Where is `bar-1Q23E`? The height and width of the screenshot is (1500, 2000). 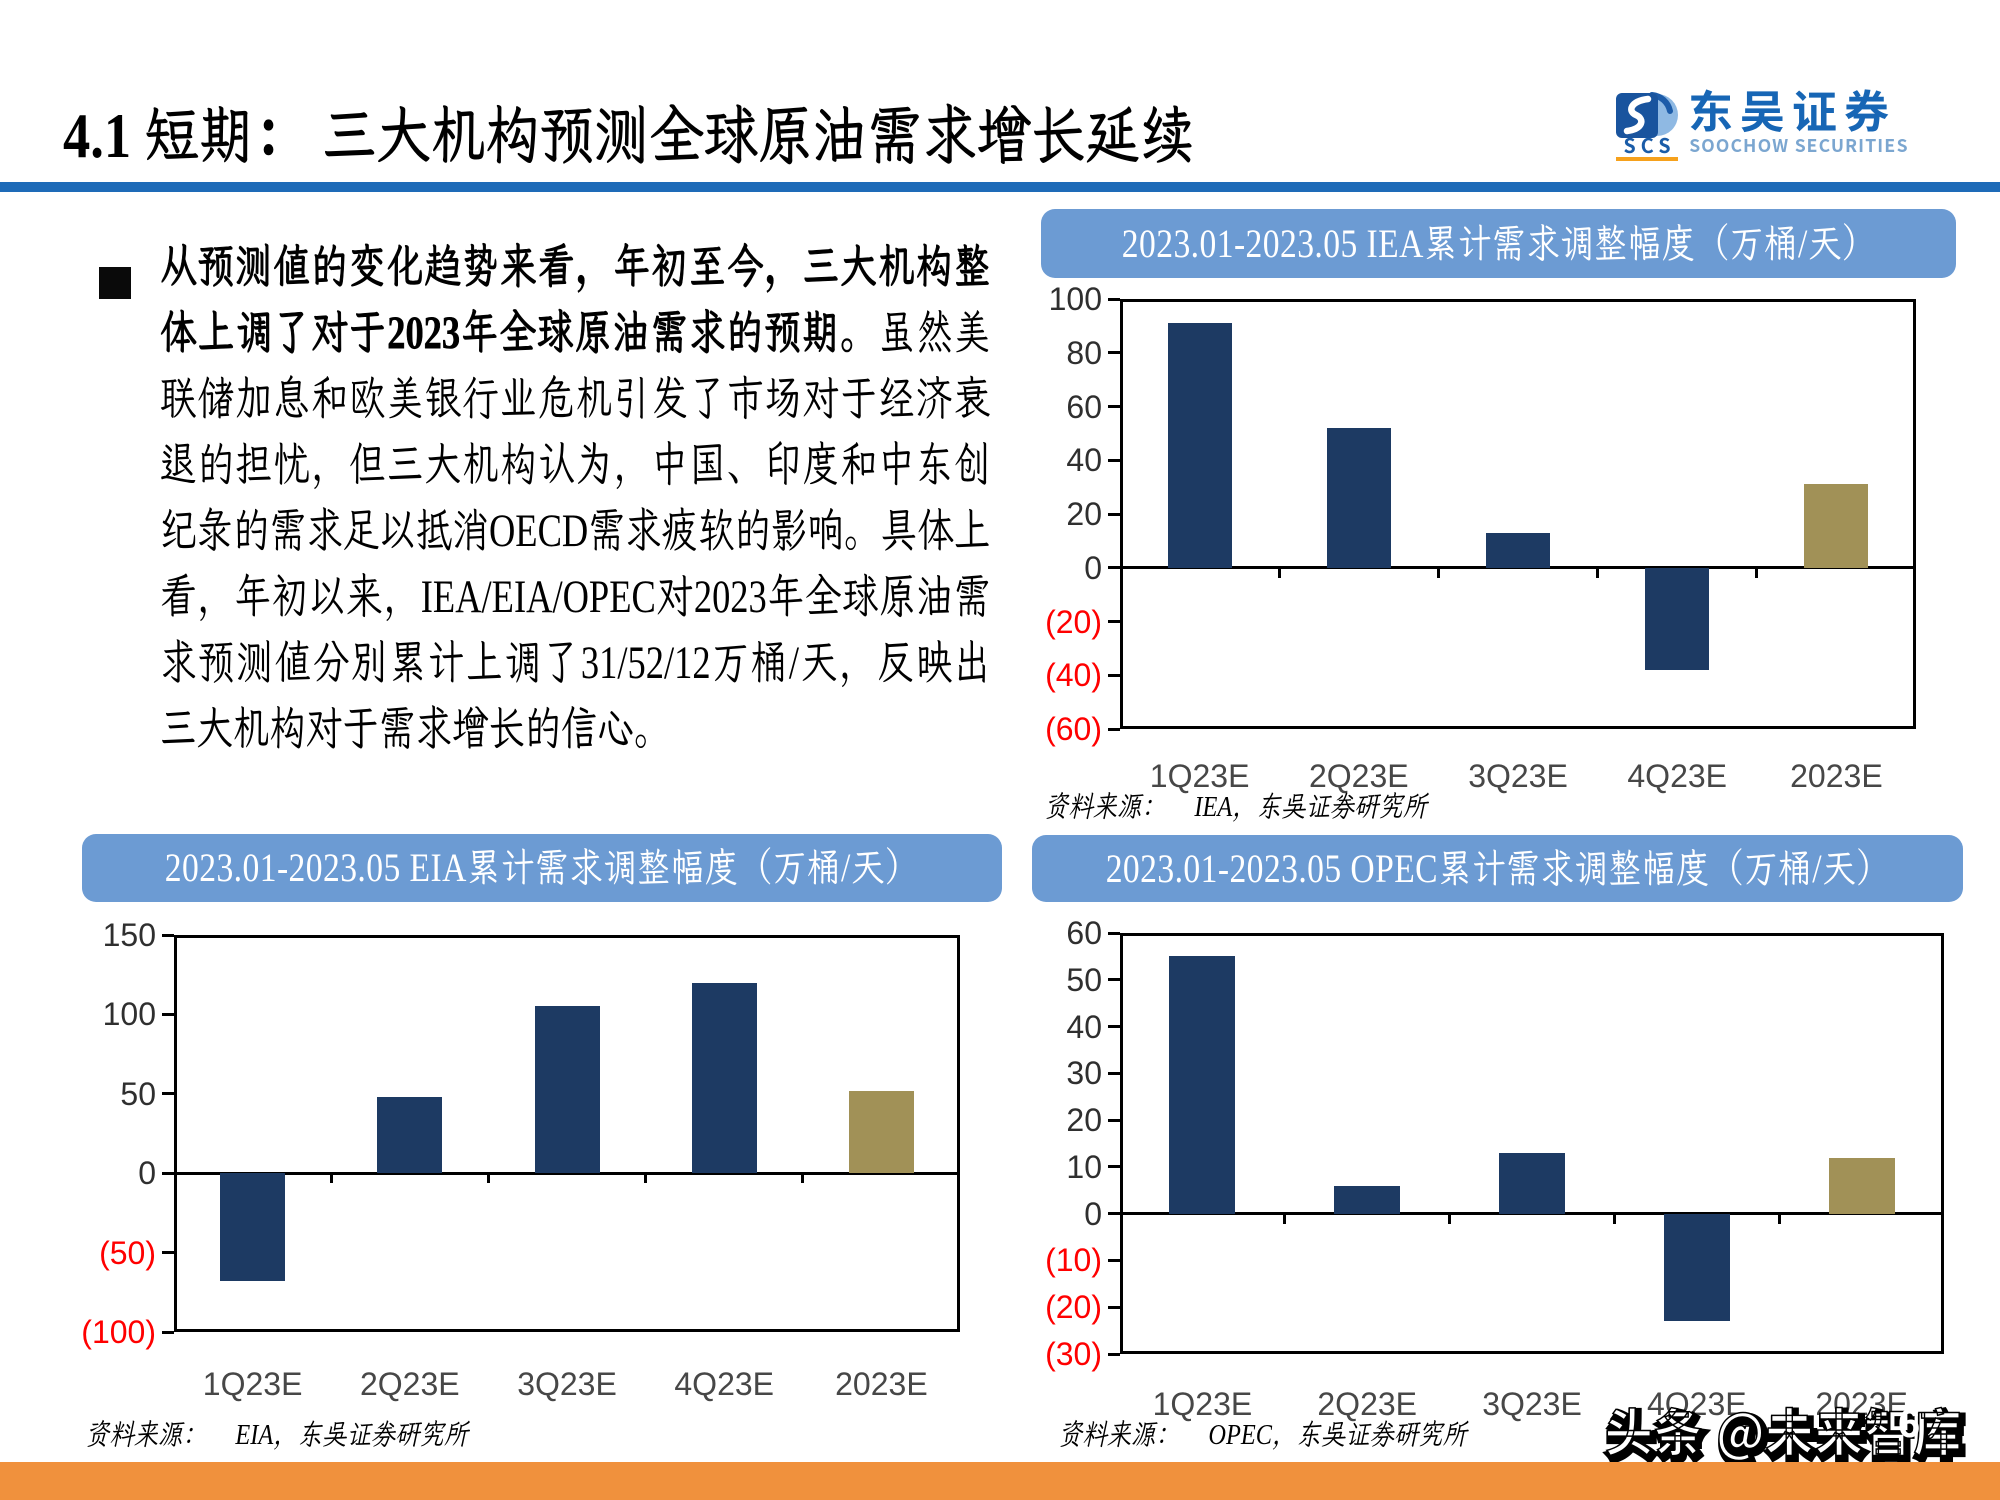 bar-1Q23E is located at coordinates (1199, 445).